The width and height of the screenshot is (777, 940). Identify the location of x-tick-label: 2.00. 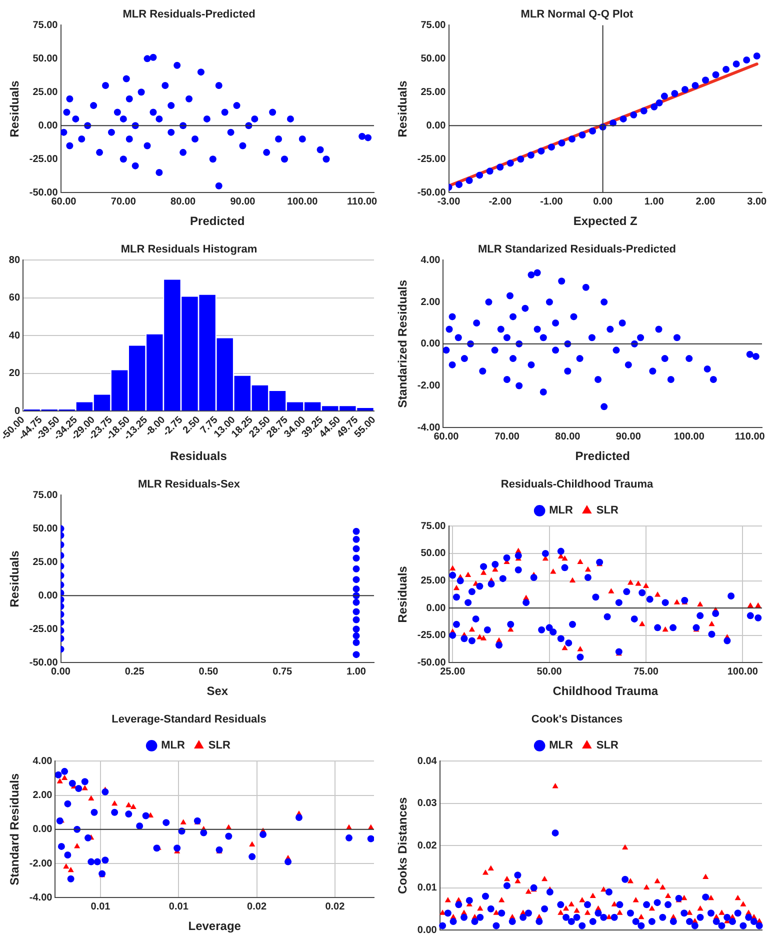
(706, 202).